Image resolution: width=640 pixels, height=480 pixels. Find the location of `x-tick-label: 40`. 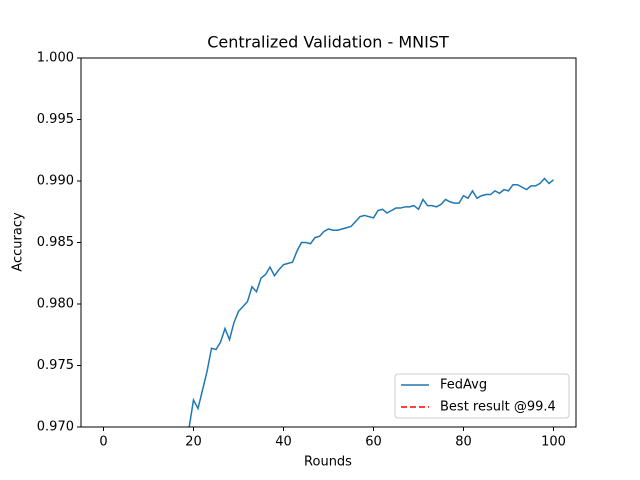

x-tick-label: 40 is located at coordinates (283, 442).